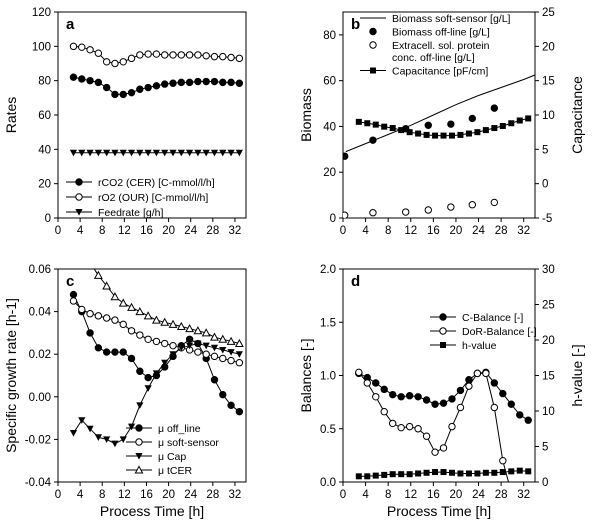 Image resolution: width=599 pixels, height=526 pixels. Describe the element at coordinates (388, 495) in the screenshot. I see `x-tick-label: 8` at that location.